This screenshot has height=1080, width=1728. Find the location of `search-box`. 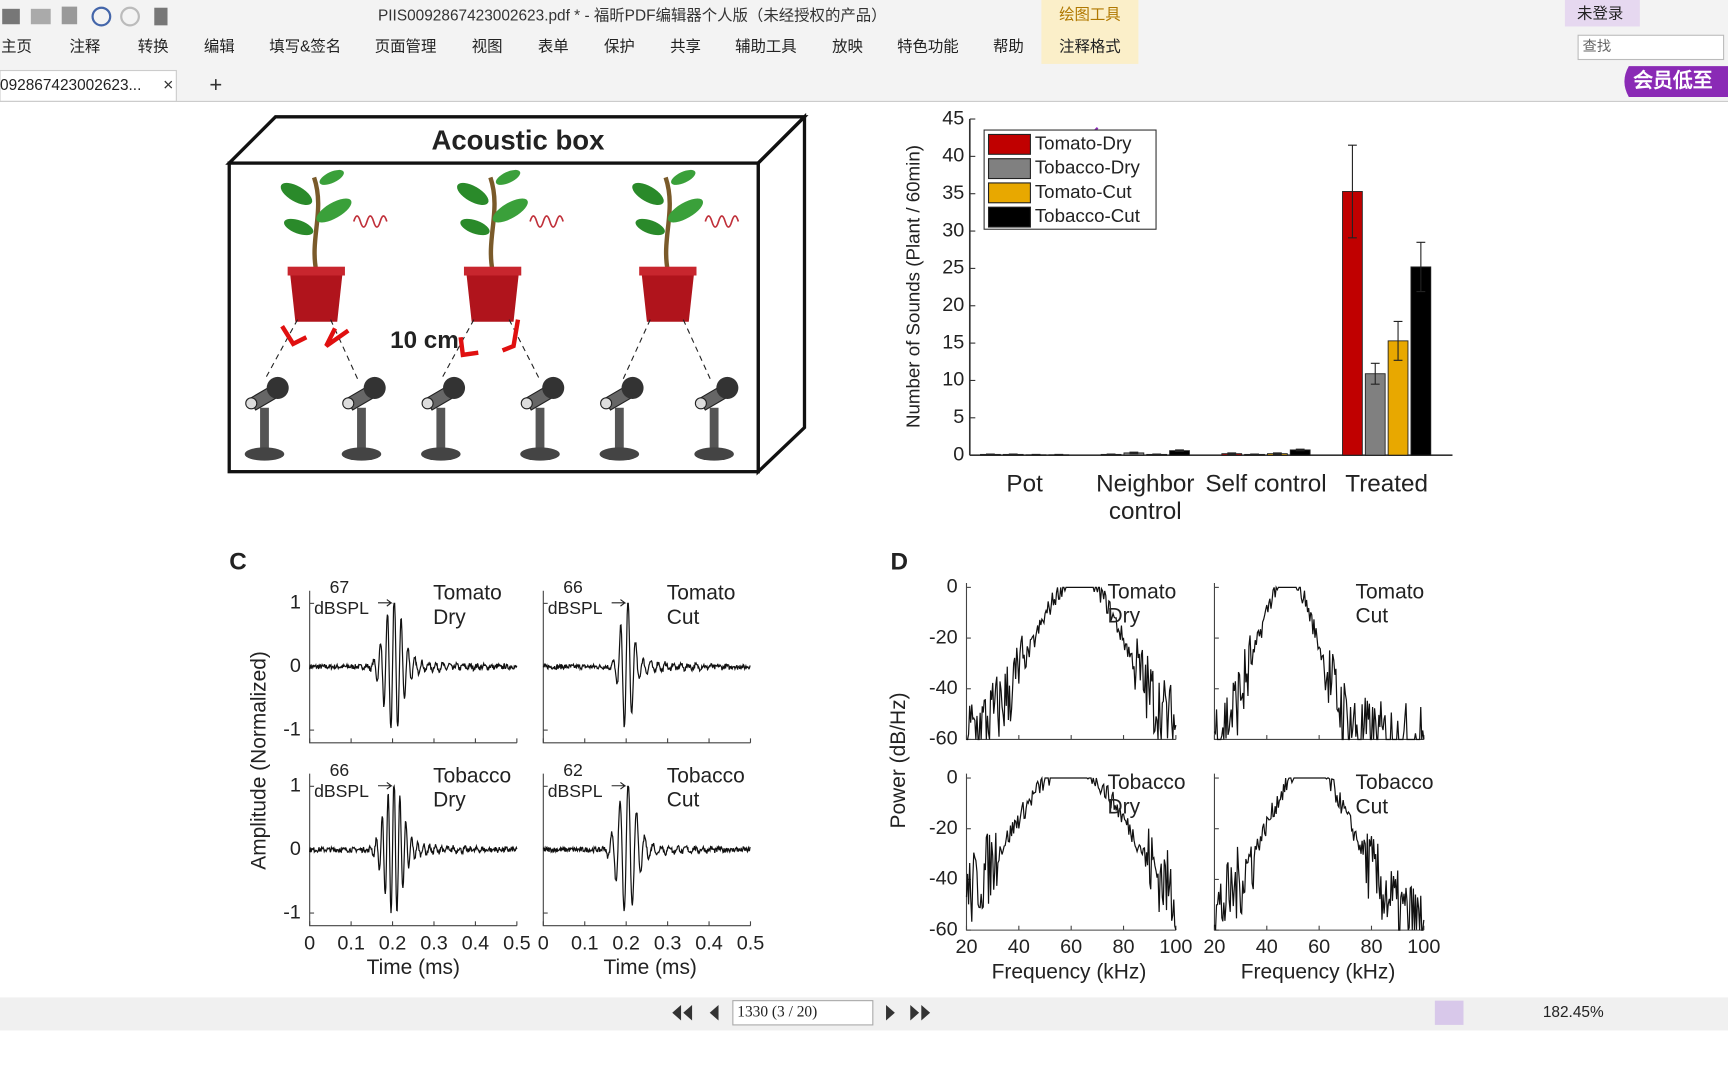

search-box is located at coordinates (1651, 47).